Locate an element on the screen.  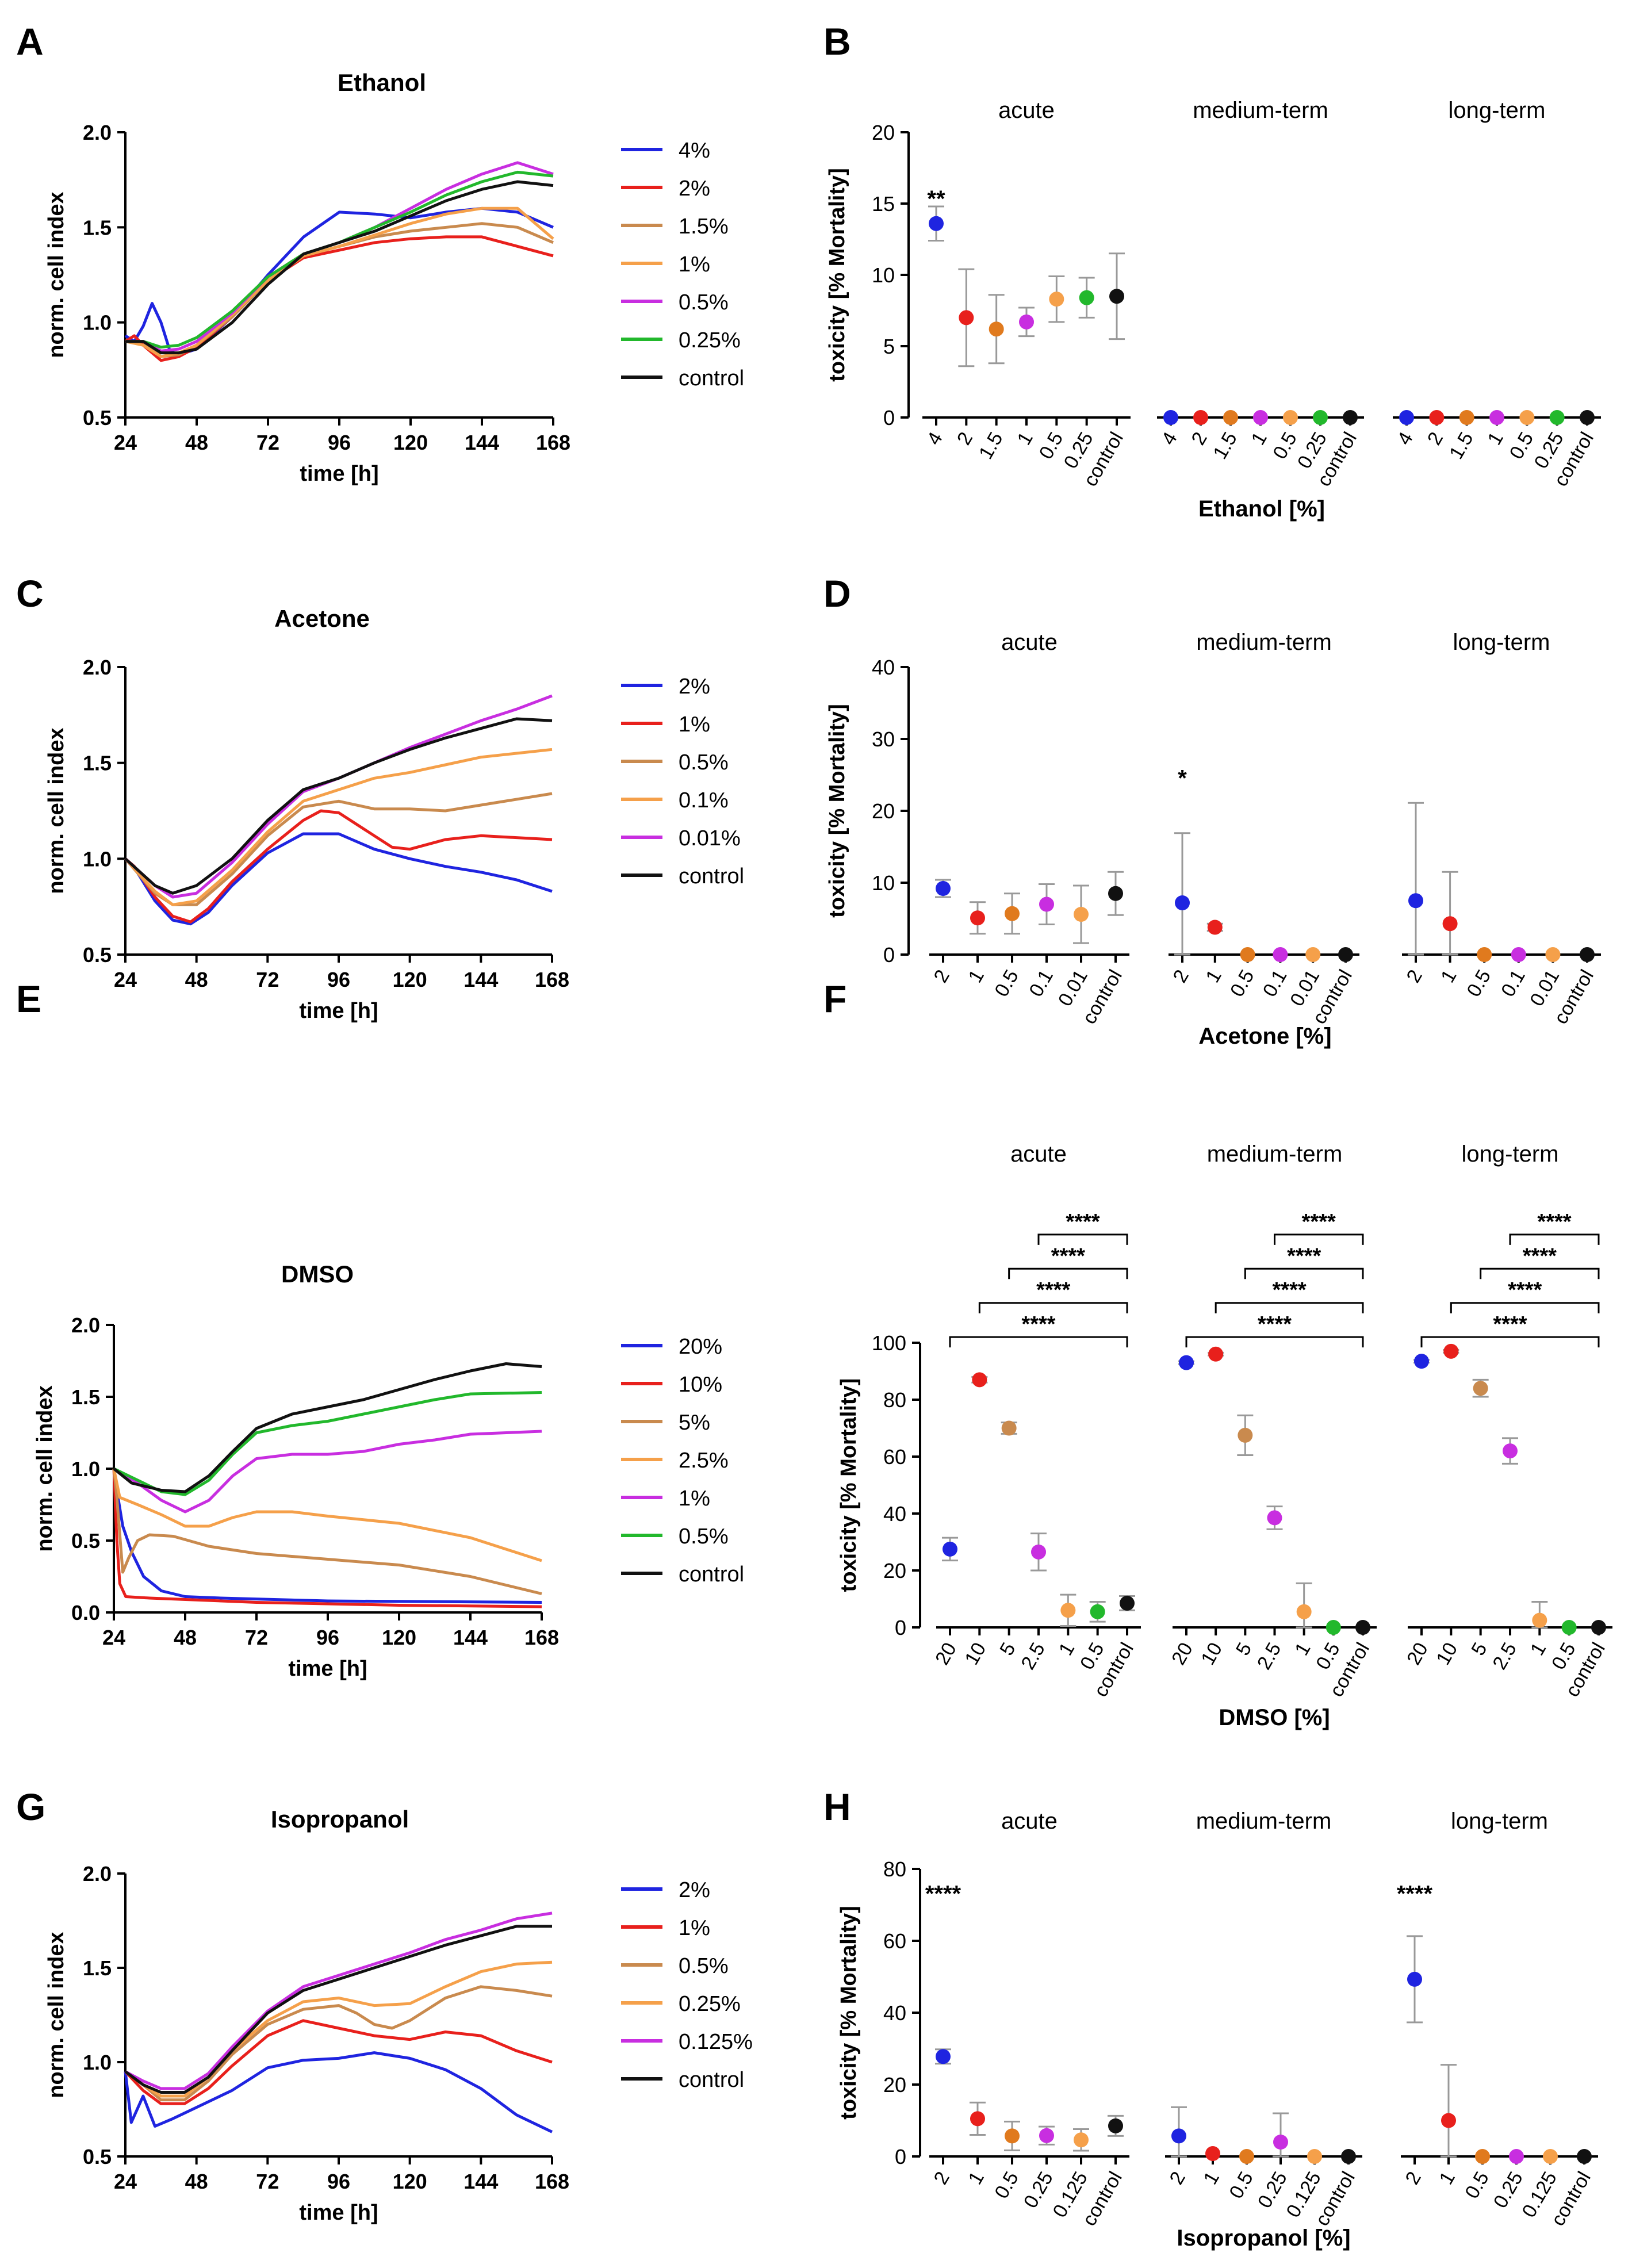
x-tick-label: 0.5 is located at coordinates (1242, 984).